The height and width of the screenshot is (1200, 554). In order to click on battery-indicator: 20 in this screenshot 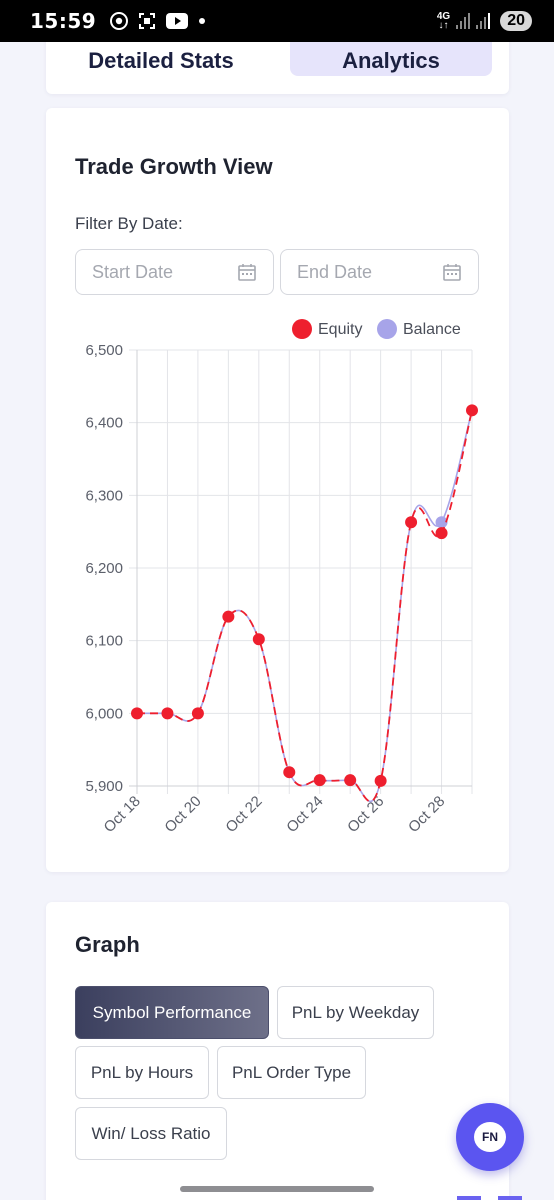, I will do `click(516, 21)`.